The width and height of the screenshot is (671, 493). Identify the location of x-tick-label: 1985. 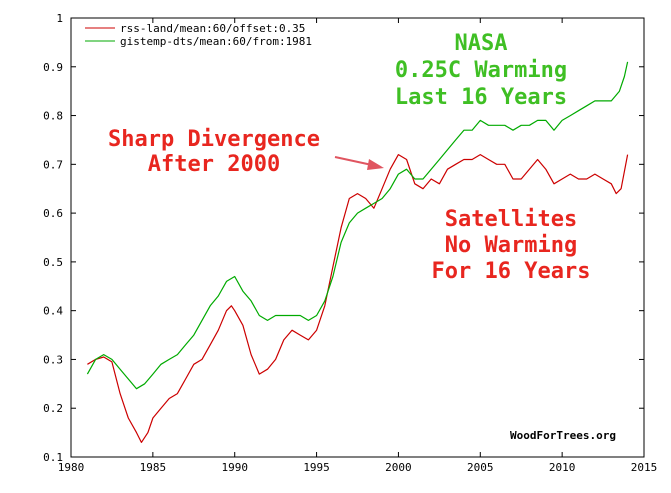
(153, 467).